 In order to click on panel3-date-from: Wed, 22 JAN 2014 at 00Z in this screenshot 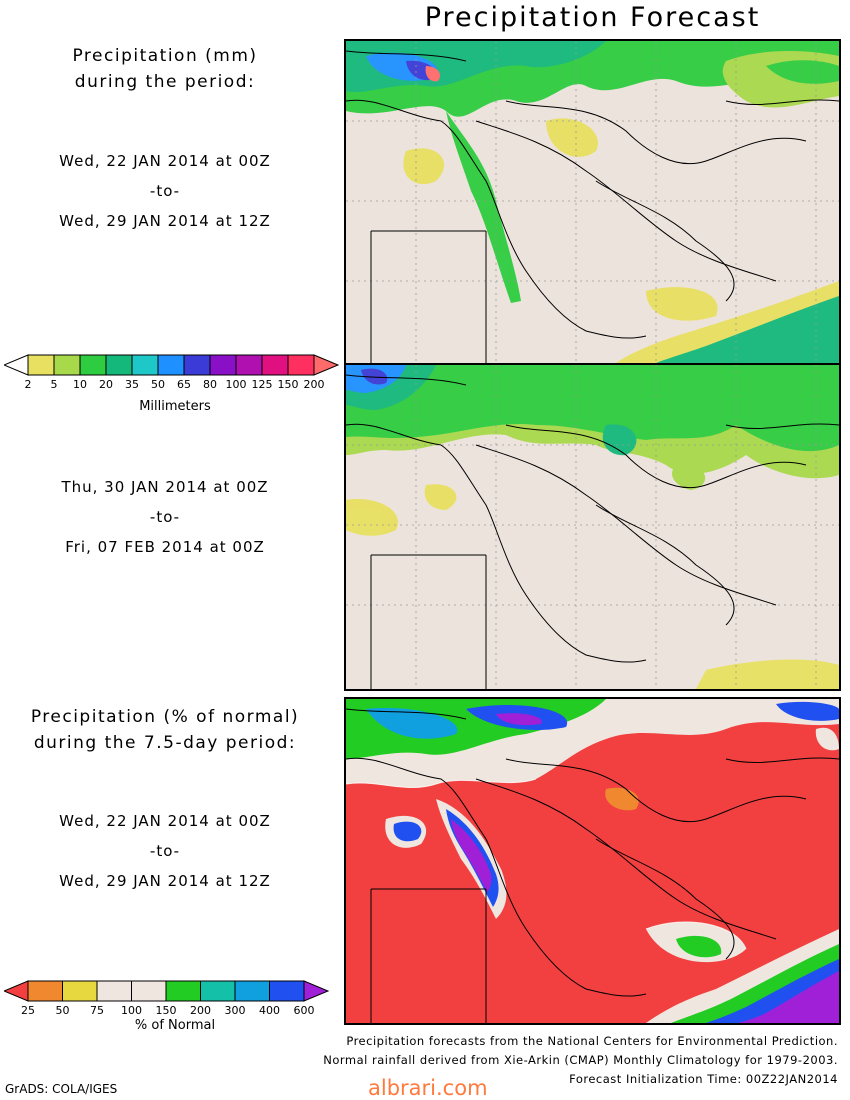, I will do `click(165, 821)`.